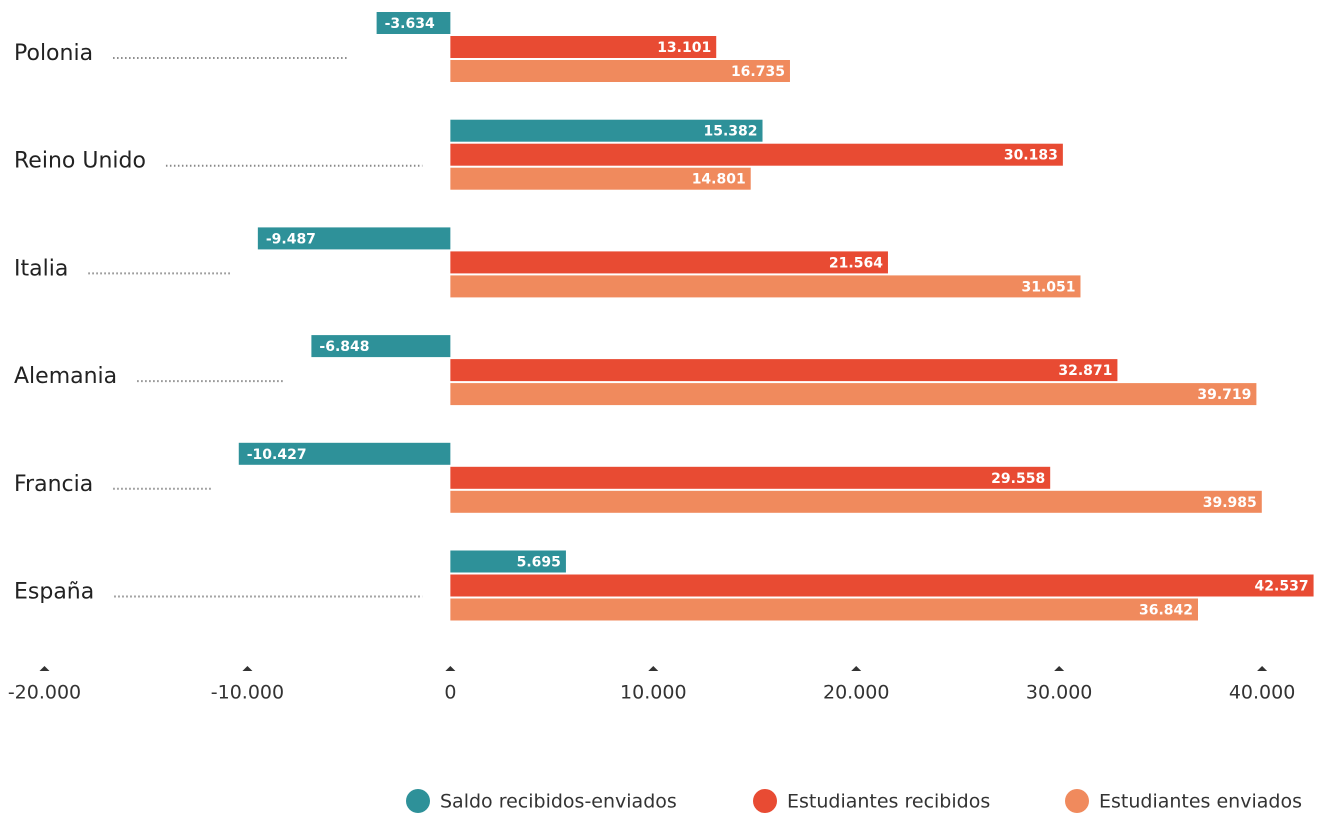  I want to click on legend-label: Estudiantes recibidos, so click(888, 802).